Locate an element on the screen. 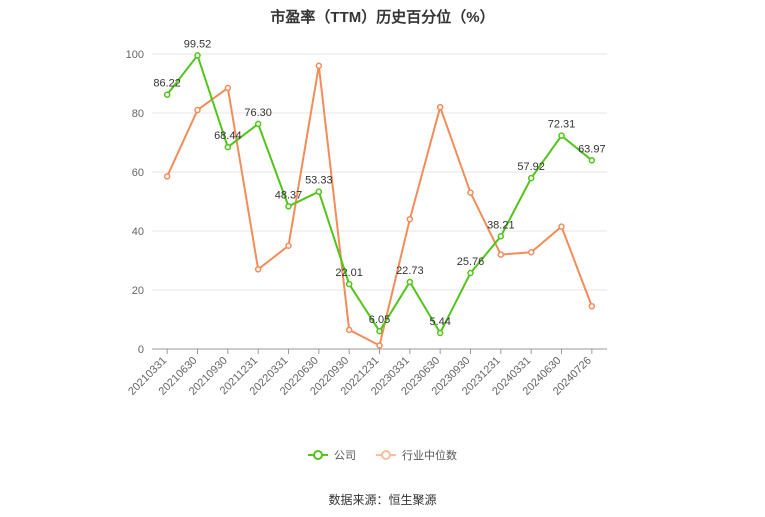 The height and width of the screenshot is (517, 765). data-label-company: 25.76 is located at coordinates (471, 262).